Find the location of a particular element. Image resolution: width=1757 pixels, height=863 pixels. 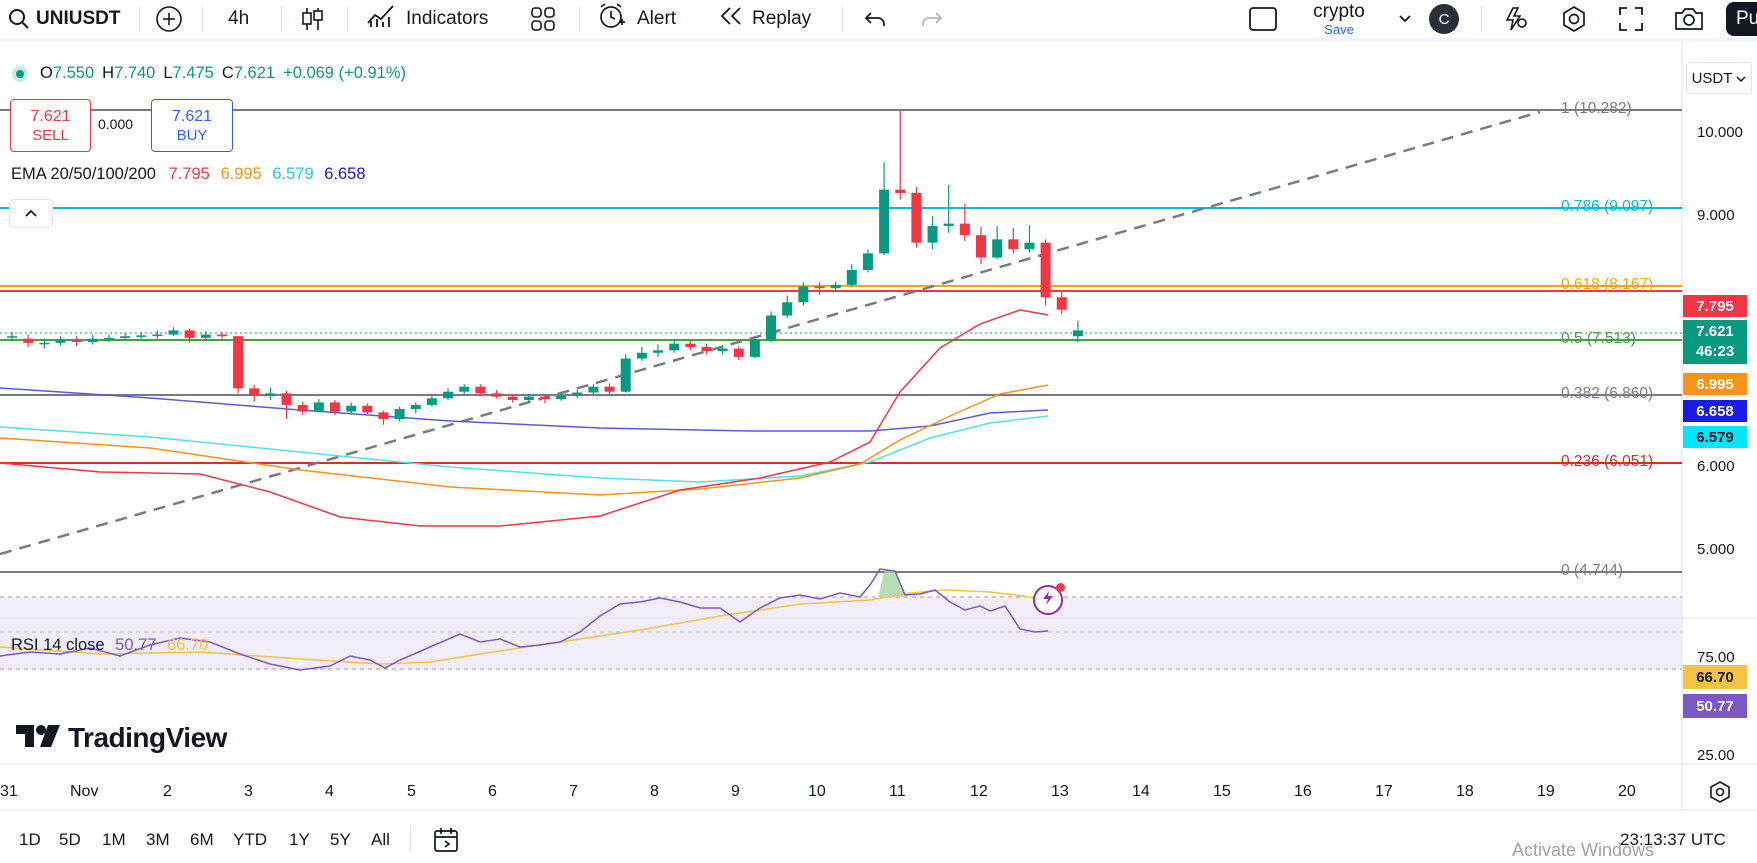

quick-search-button is located at coordinates (1516, 19).